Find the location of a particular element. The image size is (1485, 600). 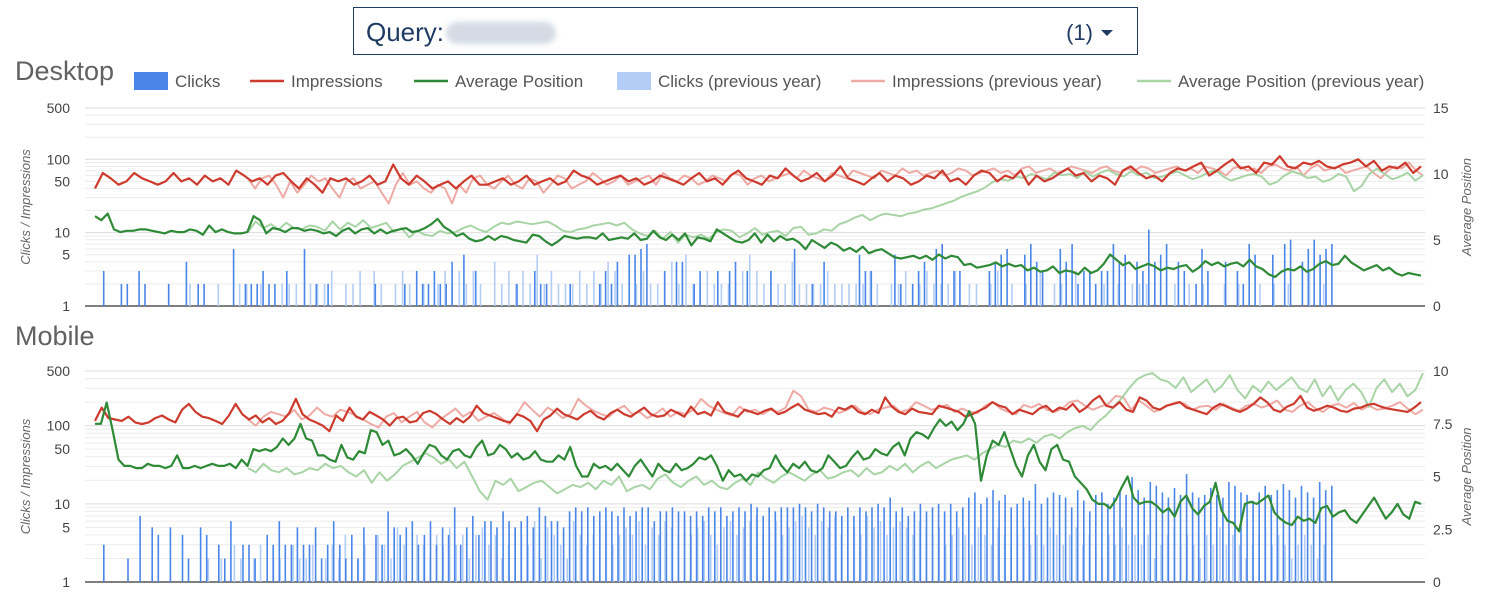

query-value-blurred is located at coordinates (501, 33).